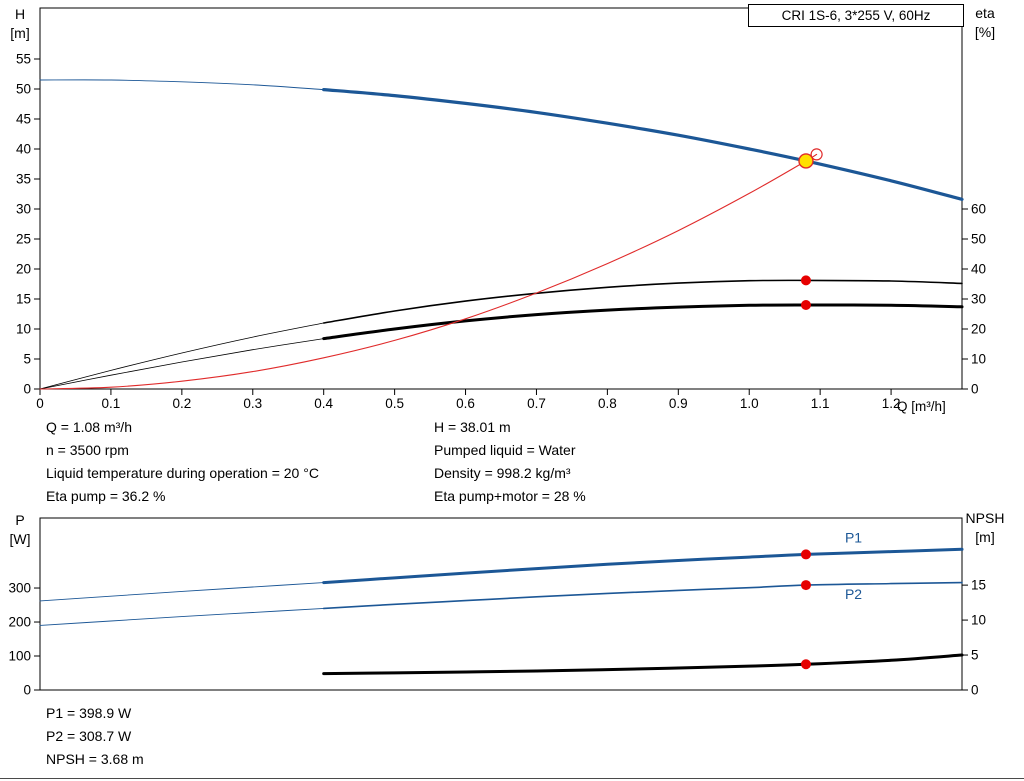 The width and height of the screenshot is (1024, 781). Describe the element at coordinates (95, 759) in the screenshot. I see `annotation-npsh: NPSH = 3.68 m` at that location.